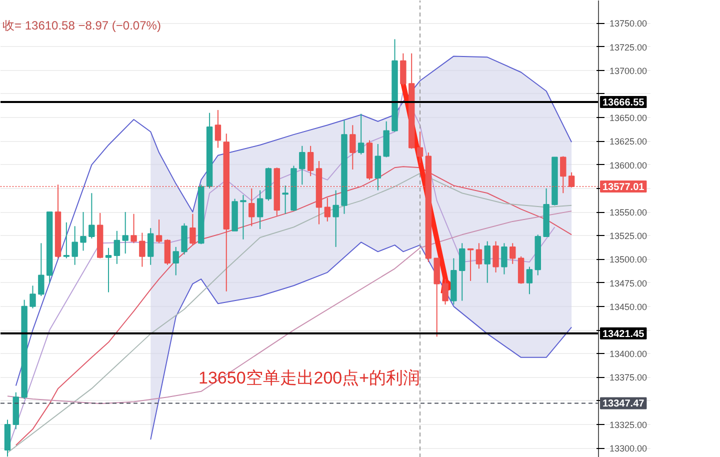 This screenshot has width=720, height=457. What do you see at coordinates (629, 236) in the screenshot?
I see `y-tick-label: 13525.00` at bounding box center [629, 236].